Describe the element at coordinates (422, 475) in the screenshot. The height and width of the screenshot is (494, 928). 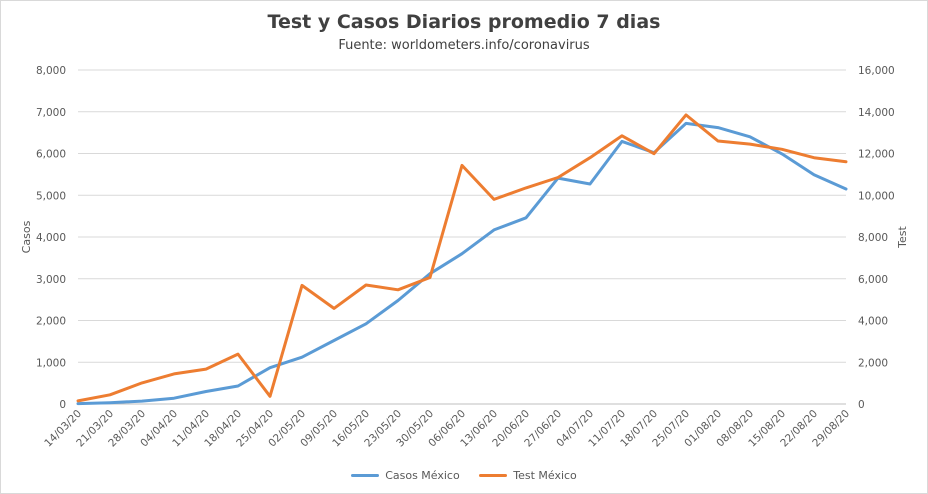
I see `legend-label-casos: Casos México` at that location.